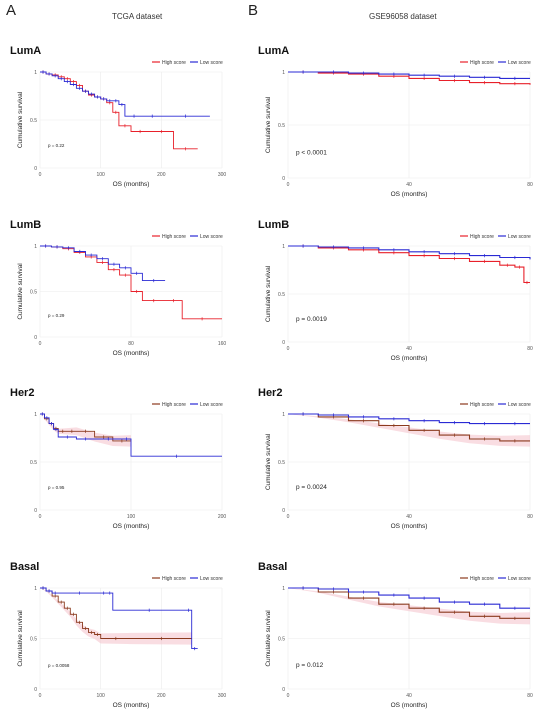 This screenshot has height=711, width=550. Describe the element at coordinates (403, 16) in the screenshot. I see `dataset-title-gse96058: GSE96058 dataset` at that location.